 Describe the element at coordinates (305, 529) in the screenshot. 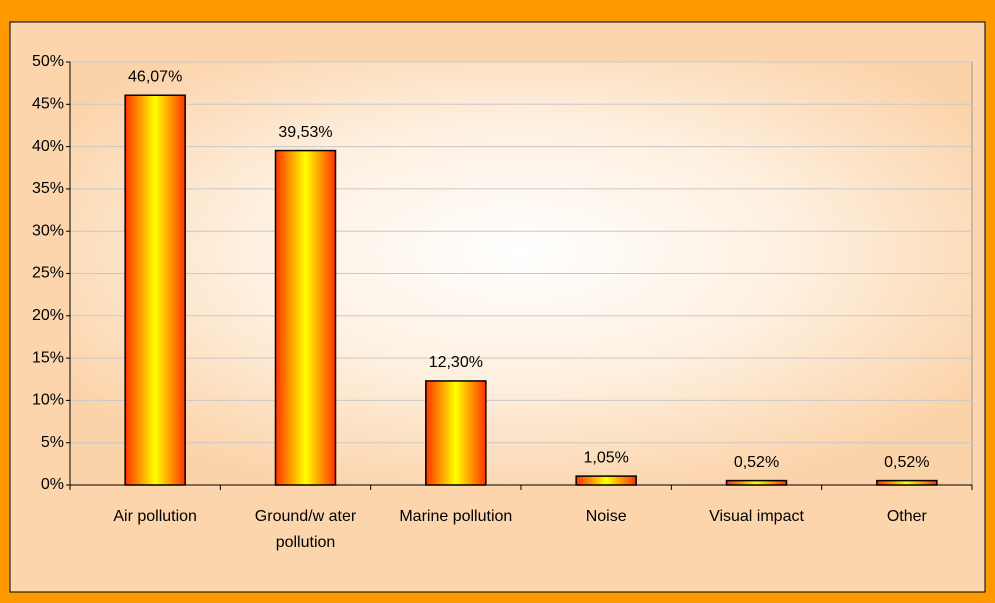

I see `x-tick-label: Ground/w ater pollution` at that location.